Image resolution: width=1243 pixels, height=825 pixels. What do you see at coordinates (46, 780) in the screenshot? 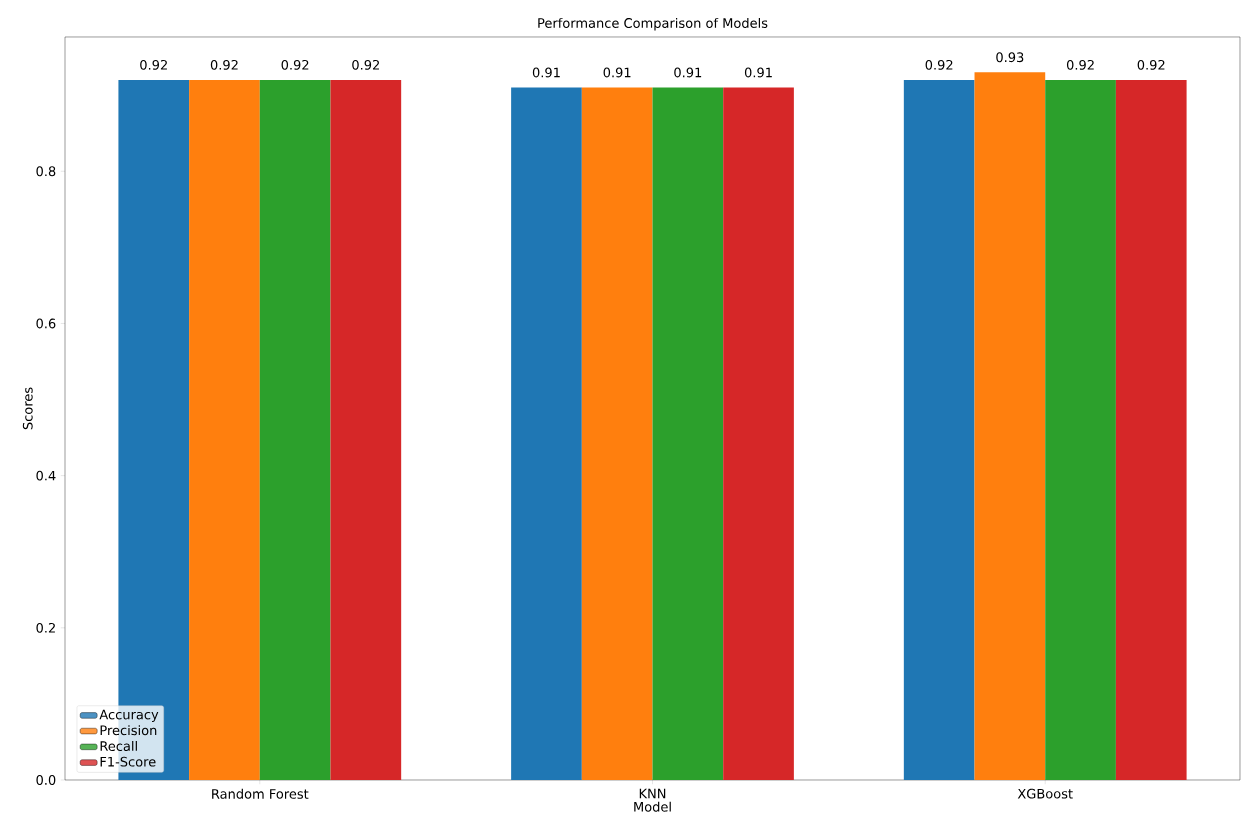
I see `y-tick-label: 0.0` at bounding box center [46, 780].